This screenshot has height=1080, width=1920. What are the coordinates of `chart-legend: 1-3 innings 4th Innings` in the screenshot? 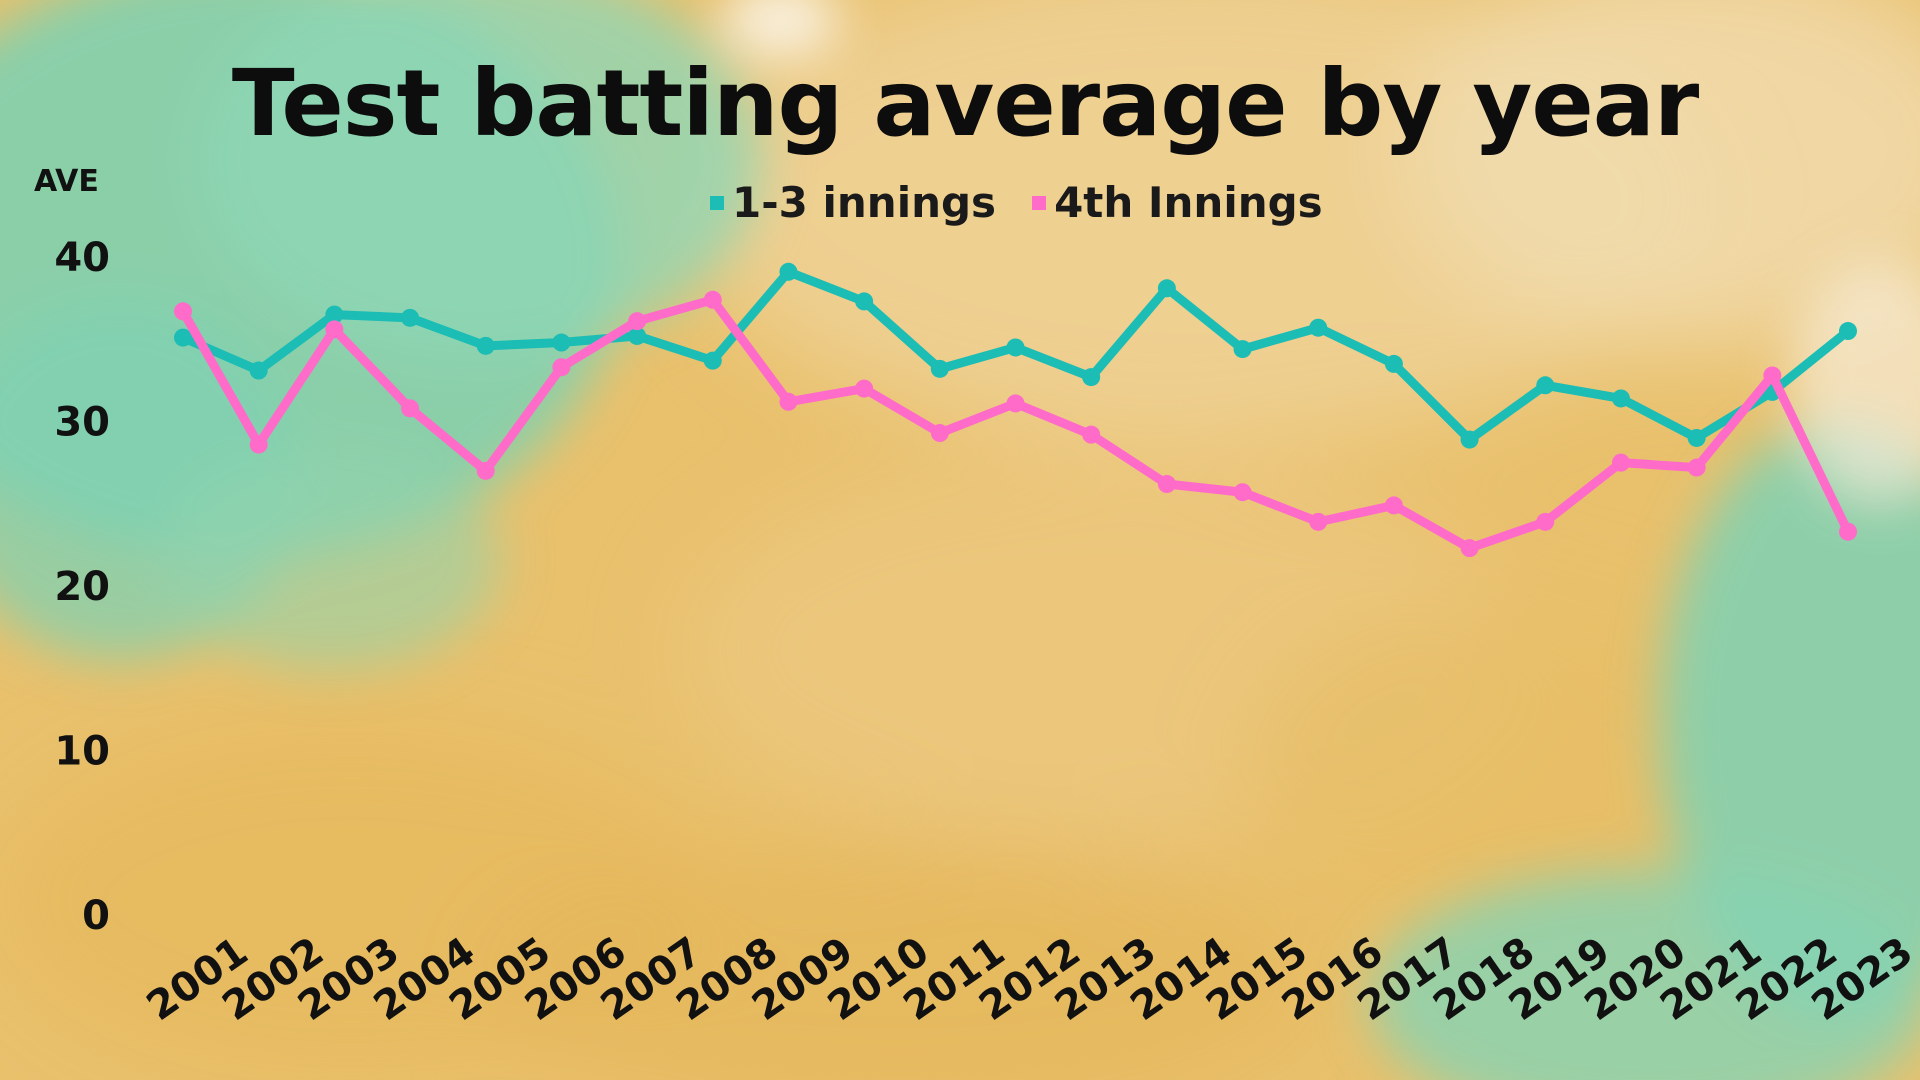 It's located at (1016, 202).